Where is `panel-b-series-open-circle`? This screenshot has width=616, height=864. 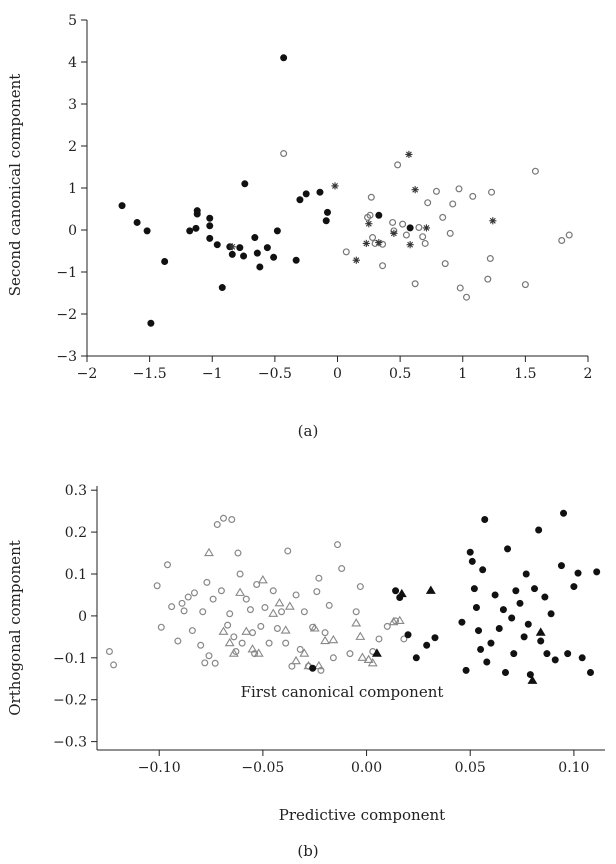
panel-b-series-open-circle is located at coordinates (256, 594).